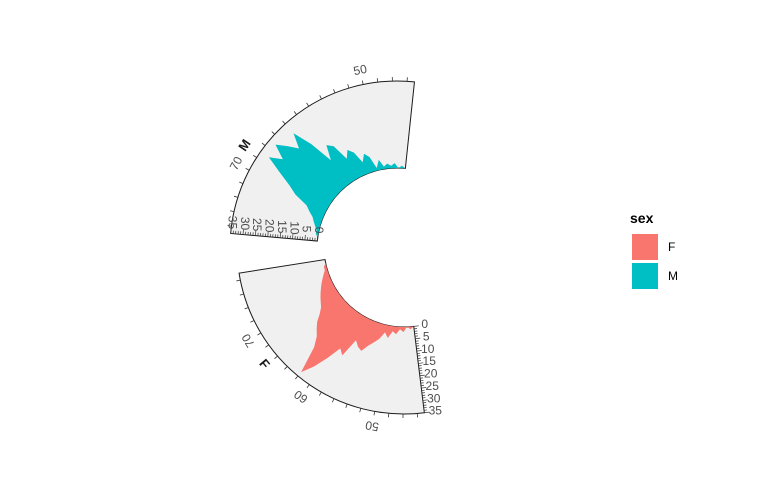 This screenshot has height=502, width=767. I want to click on legend-entries: FM, so click(655, 261).